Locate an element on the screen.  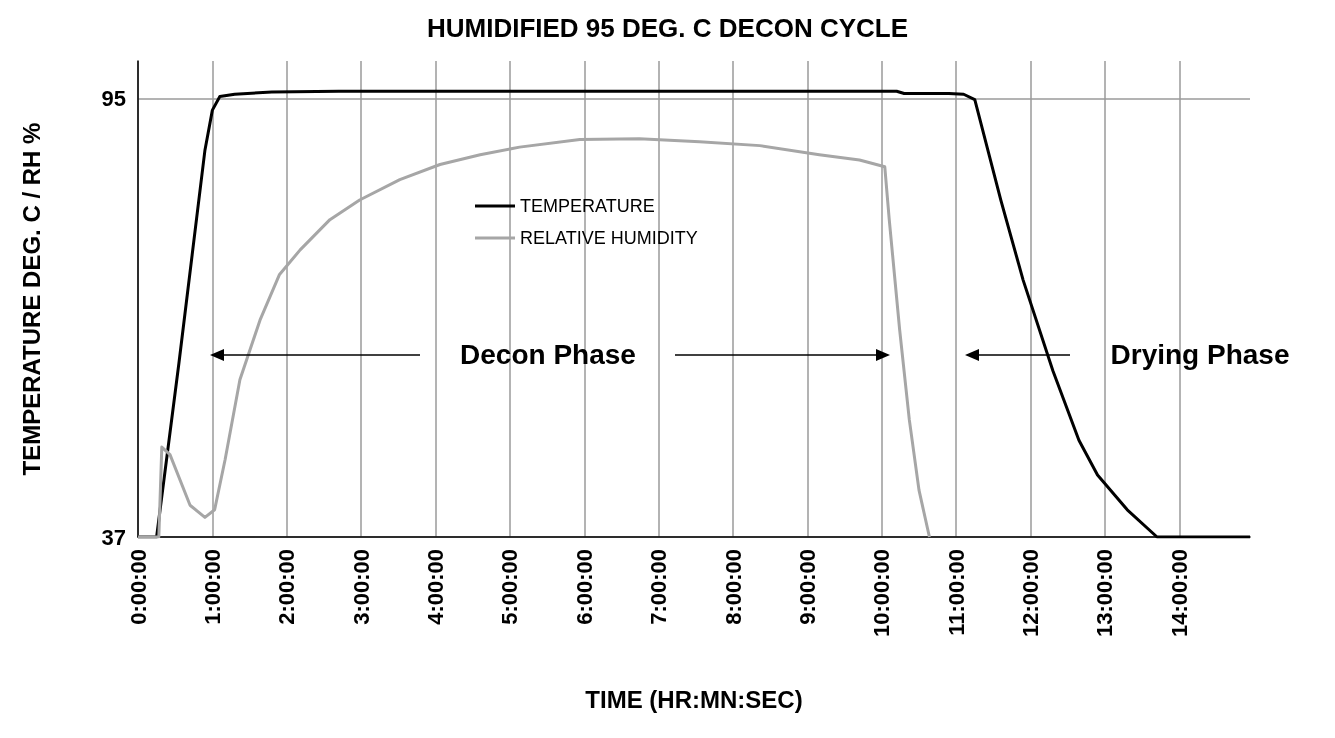
x-tick-label: 1:00:00 is located at coordinates (212, 587).